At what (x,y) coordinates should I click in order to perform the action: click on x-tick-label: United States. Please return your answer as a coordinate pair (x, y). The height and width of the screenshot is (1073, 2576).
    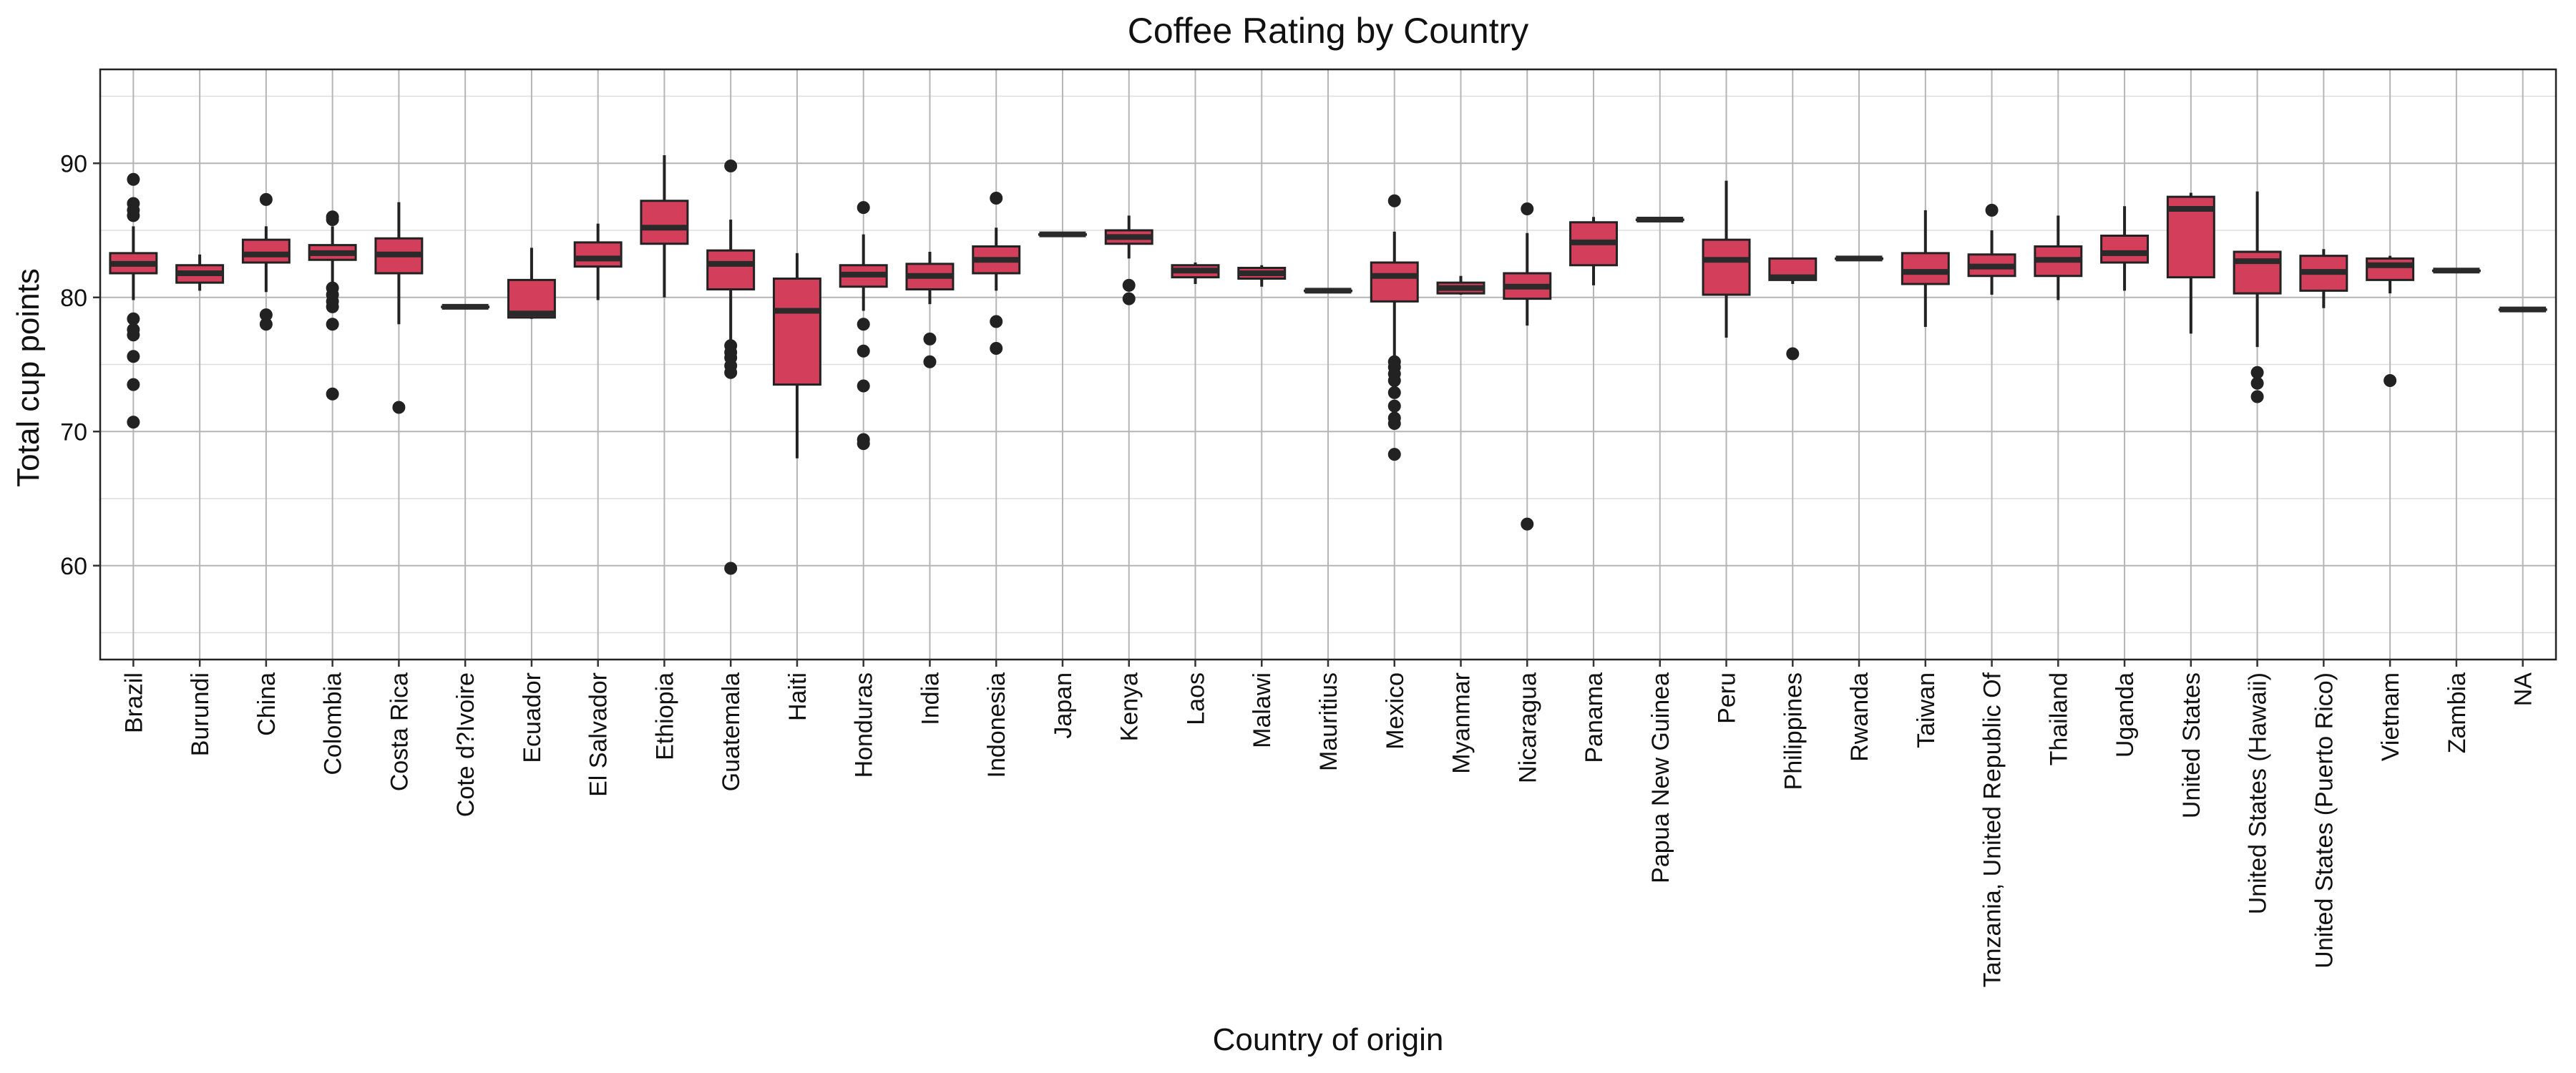
    Looking at the image, I should click on (2191, 745).